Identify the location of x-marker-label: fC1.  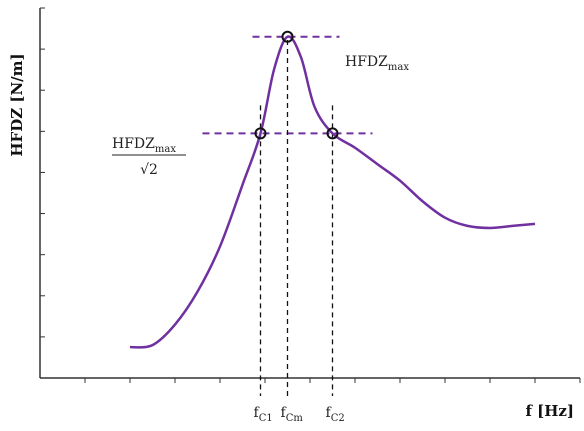
(263, 414).